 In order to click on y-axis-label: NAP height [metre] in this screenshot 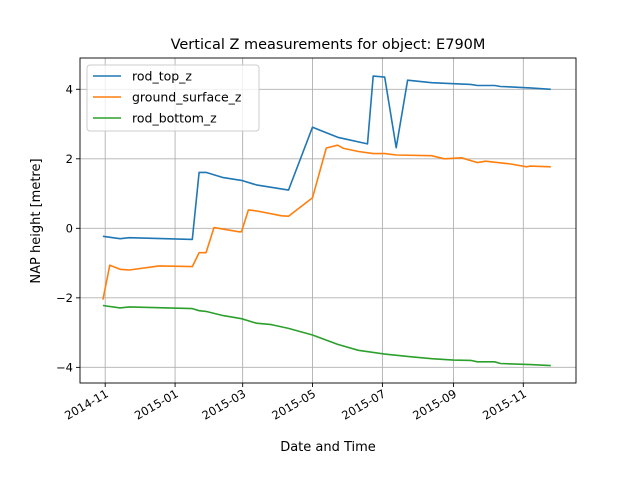, I will do `click(36, 220)`.